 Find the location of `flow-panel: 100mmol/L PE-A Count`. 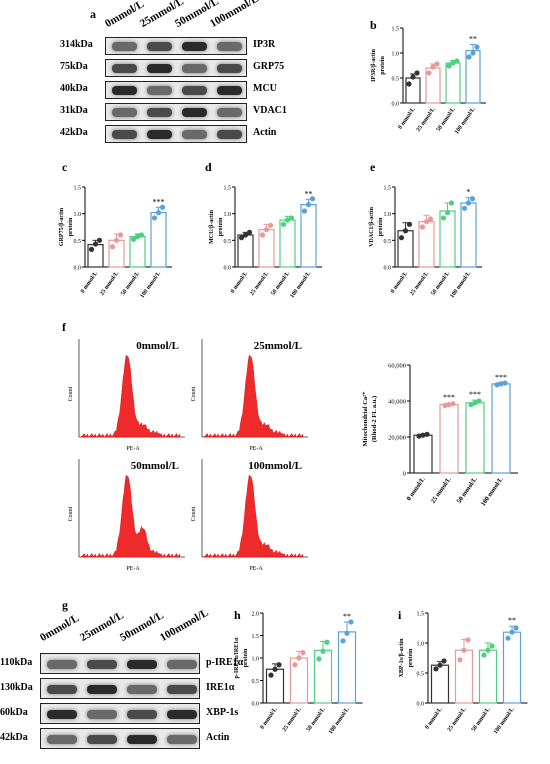

flow-panel: 100mmol/L PE-A Count is located at coordinates (250, 514).